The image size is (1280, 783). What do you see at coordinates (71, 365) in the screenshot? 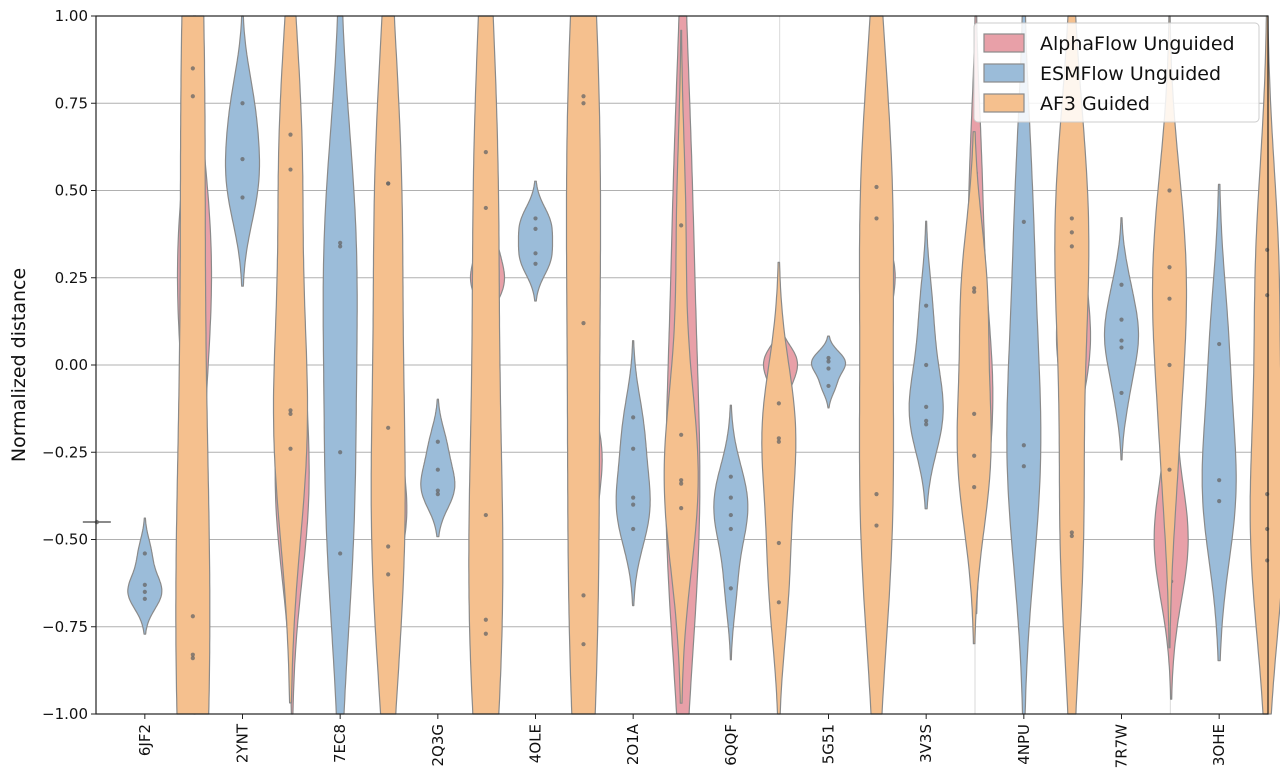
I see `y-tick-label-4: 0.00` at bounding box center [71, 365].